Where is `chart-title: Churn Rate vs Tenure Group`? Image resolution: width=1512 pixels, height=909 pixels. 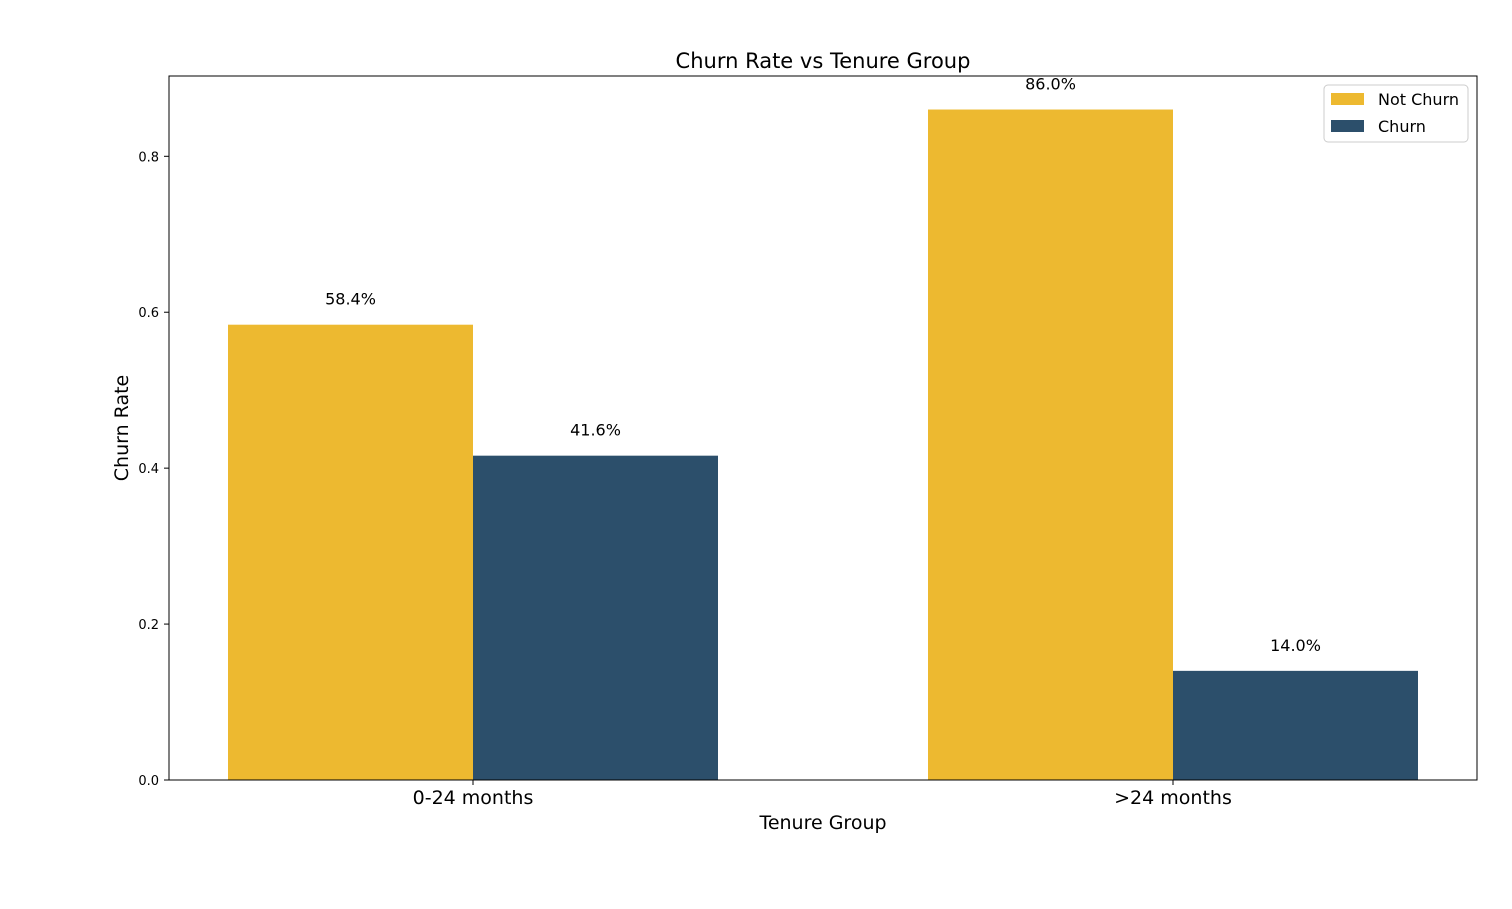
chart-title: Churn Rate vs Tenure Group is located at coordinates (823, 61).